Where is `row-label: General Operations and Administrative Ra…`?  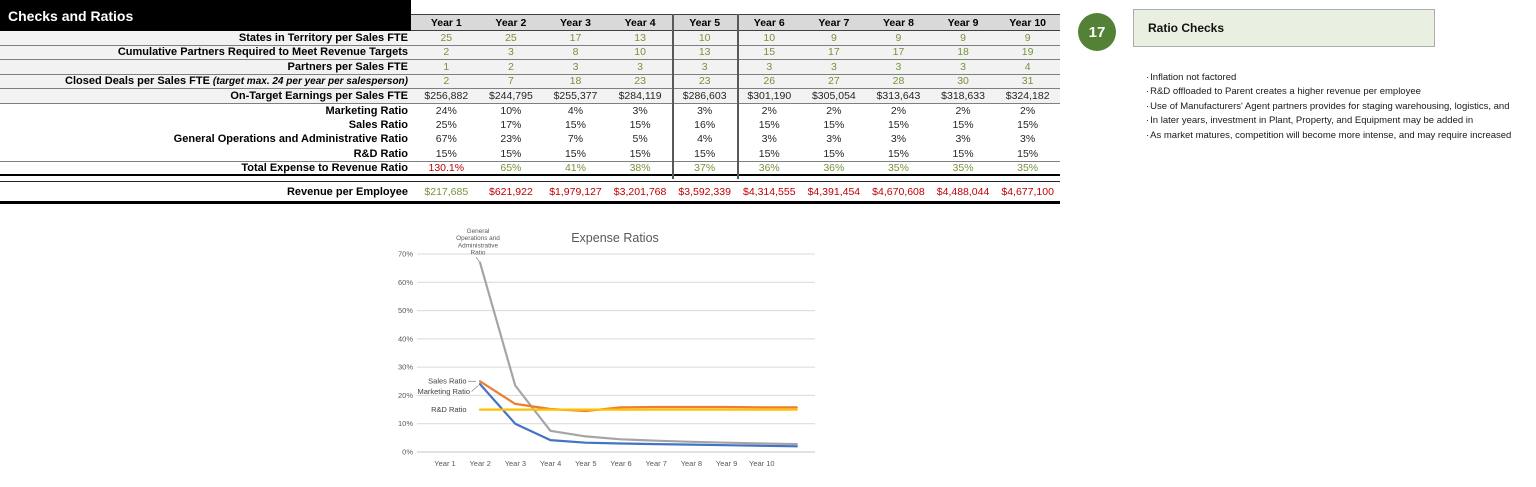
row-label: General Operations and Administrative Ra… is located at coordinates (290, 139).